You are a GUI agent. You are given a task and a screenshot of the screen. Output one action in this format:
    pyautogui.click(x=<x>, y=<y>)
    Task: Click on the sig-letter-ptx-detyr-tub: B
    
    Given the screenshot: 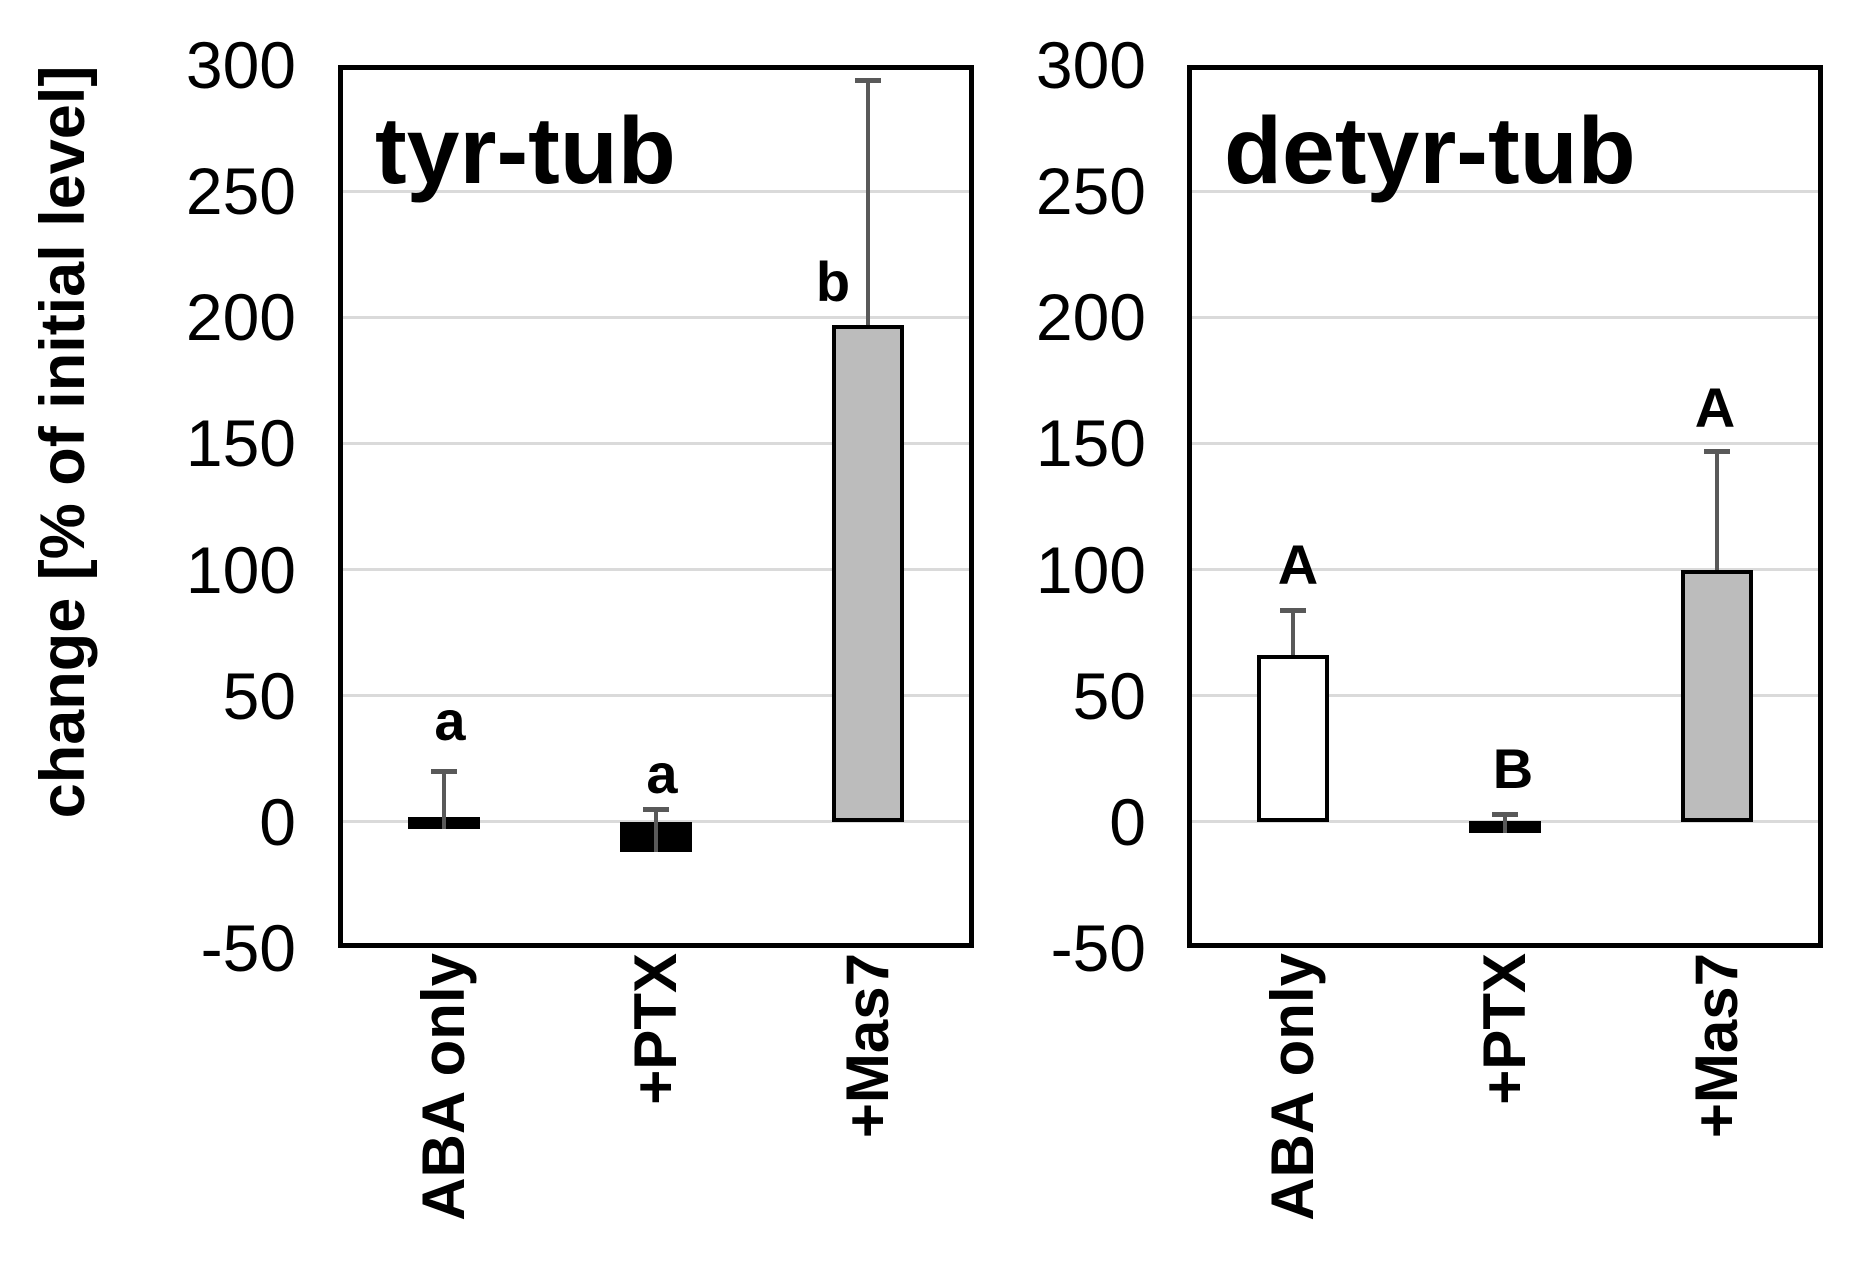 What is the action you would take?
    pyautogui.click(x=1513, y=768)
    